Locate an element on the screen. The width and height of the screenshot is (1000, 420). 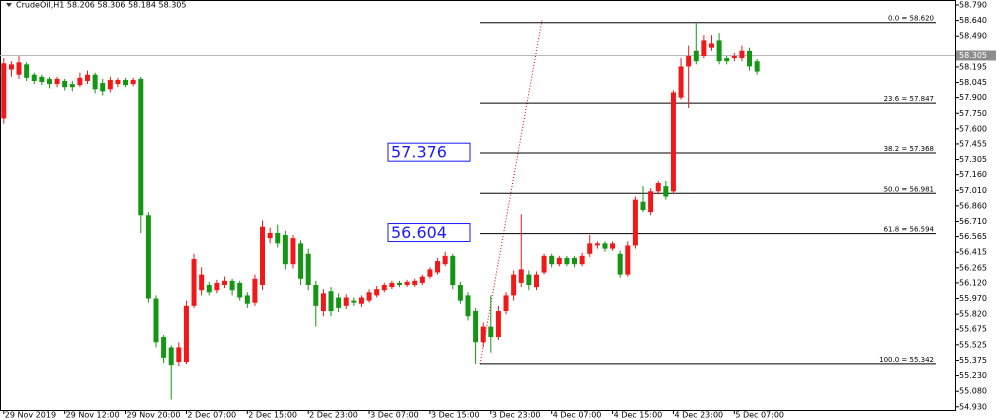
x-tick-label: 29 Nov 12:00 is located at coordinates (93, 415).